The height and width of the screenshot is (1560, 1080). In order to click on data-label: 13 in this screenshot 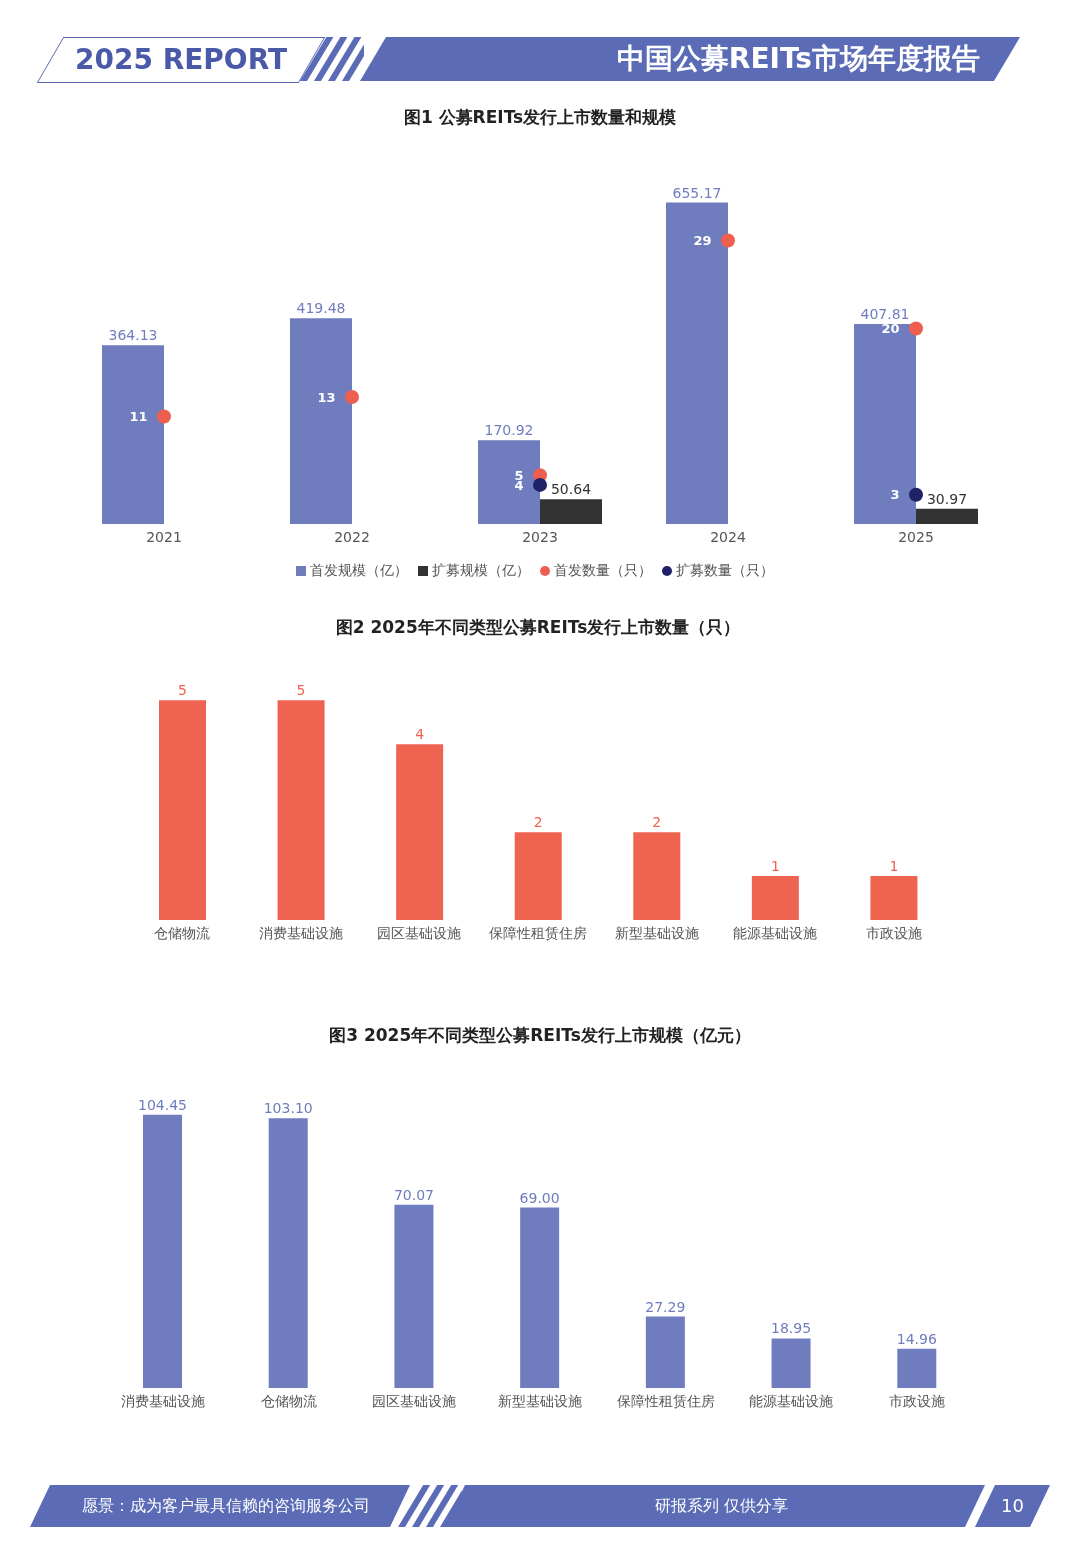, I will do `click(326, 397)`.